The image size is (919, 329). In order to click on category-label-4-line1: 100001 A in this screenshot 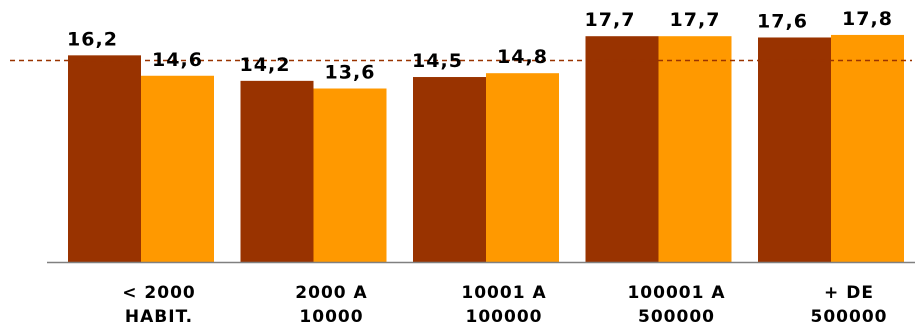, I will do `click(676, 293)`.